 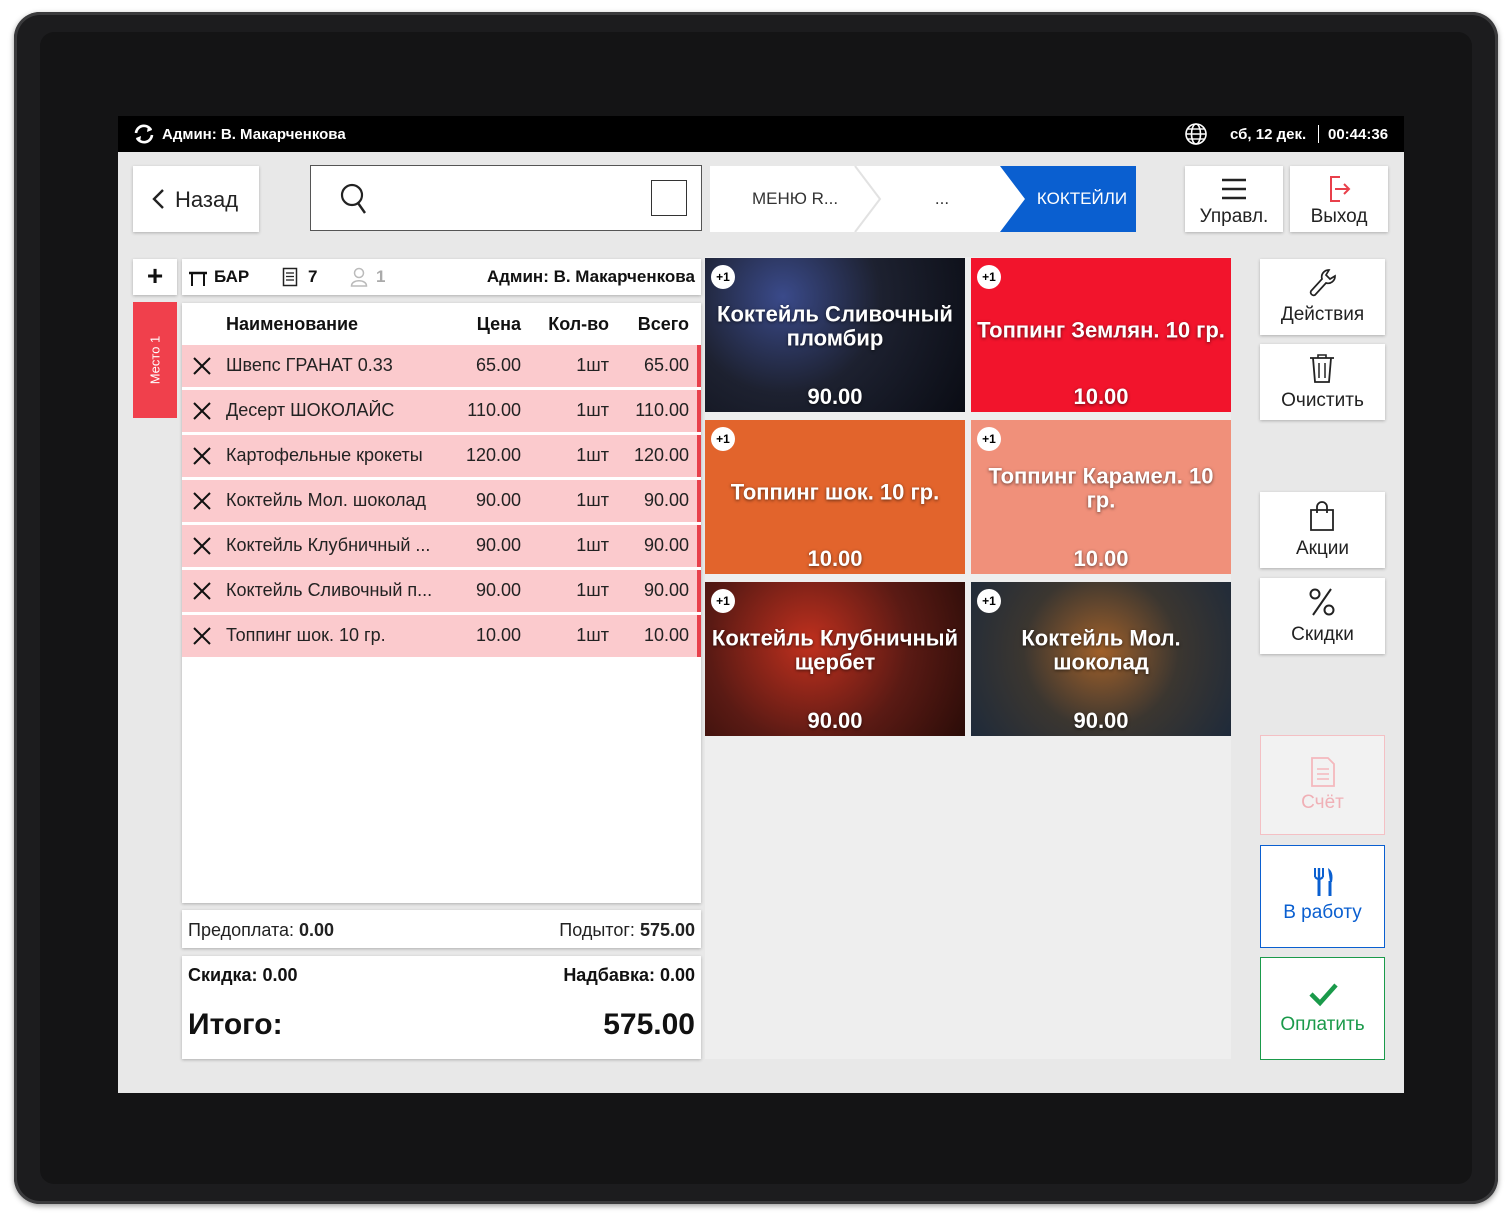 What do you see at coordinates (1322, 297) in the screenshot?
I see `actions-button: Действия` at bounding box center [1322, 297].